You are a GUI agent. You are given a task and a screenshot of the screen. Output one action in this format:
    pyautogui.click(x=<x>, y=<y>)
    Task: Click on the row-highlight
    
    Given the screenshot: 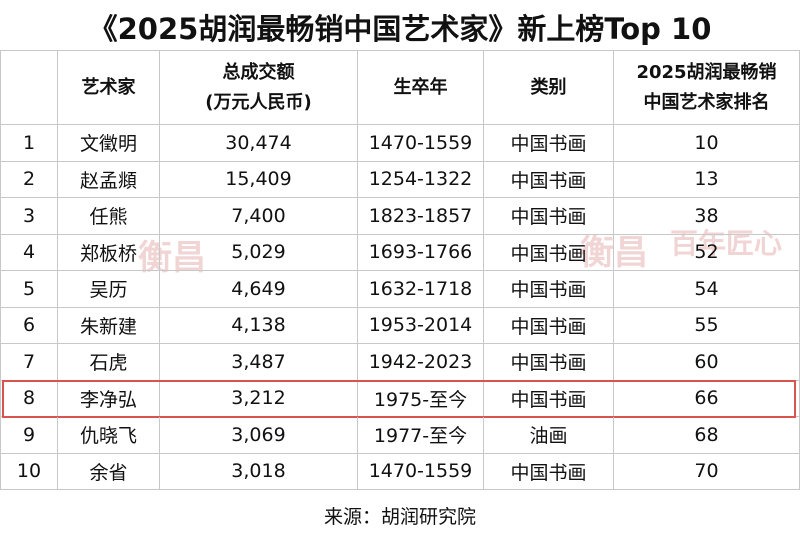 What is the action you would take?
    pyautogui.click(x=399, y=398)
    